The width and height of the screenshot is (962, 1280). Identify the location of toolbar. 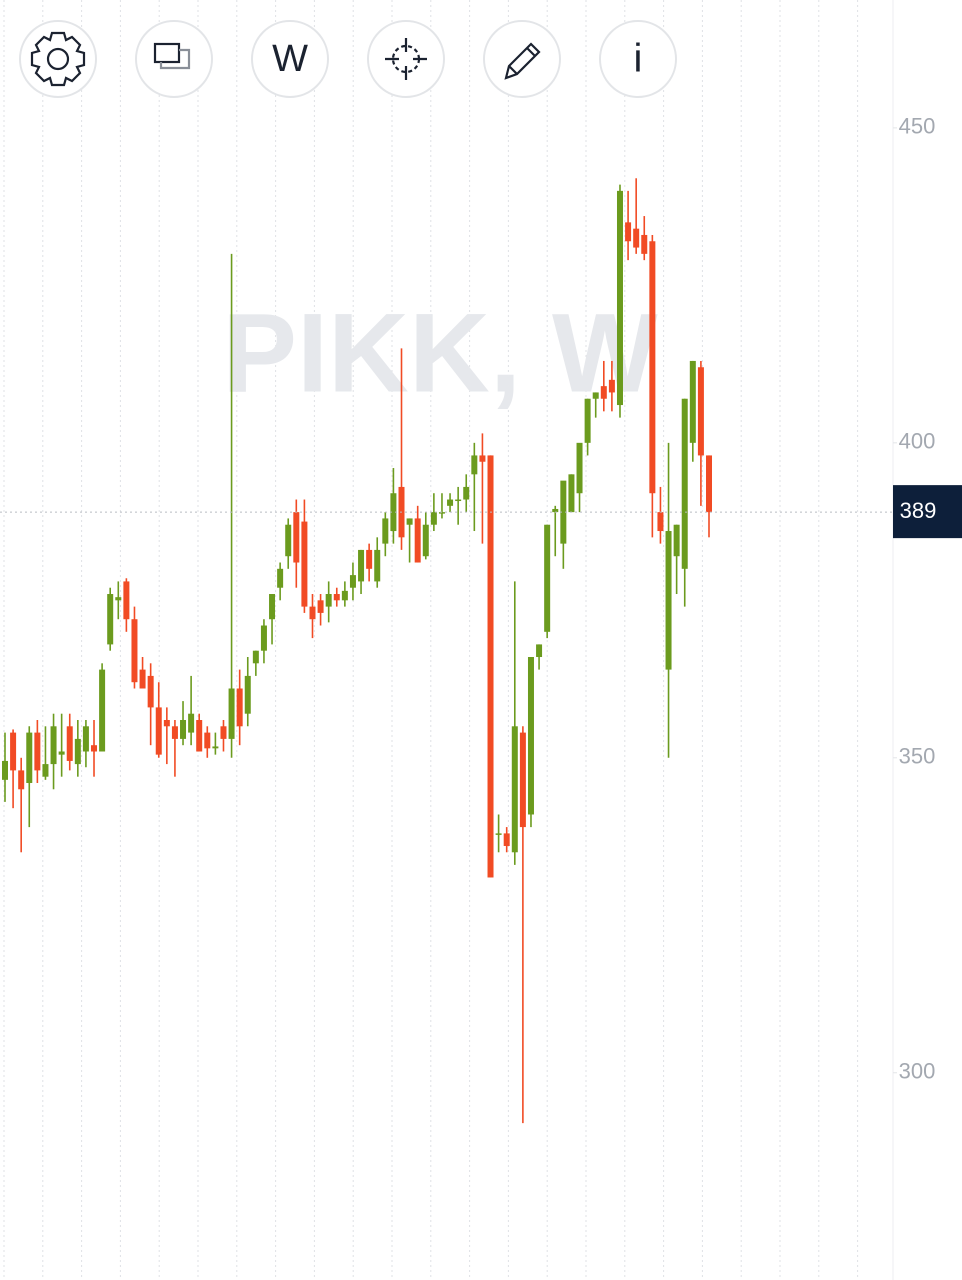
(348, 59).